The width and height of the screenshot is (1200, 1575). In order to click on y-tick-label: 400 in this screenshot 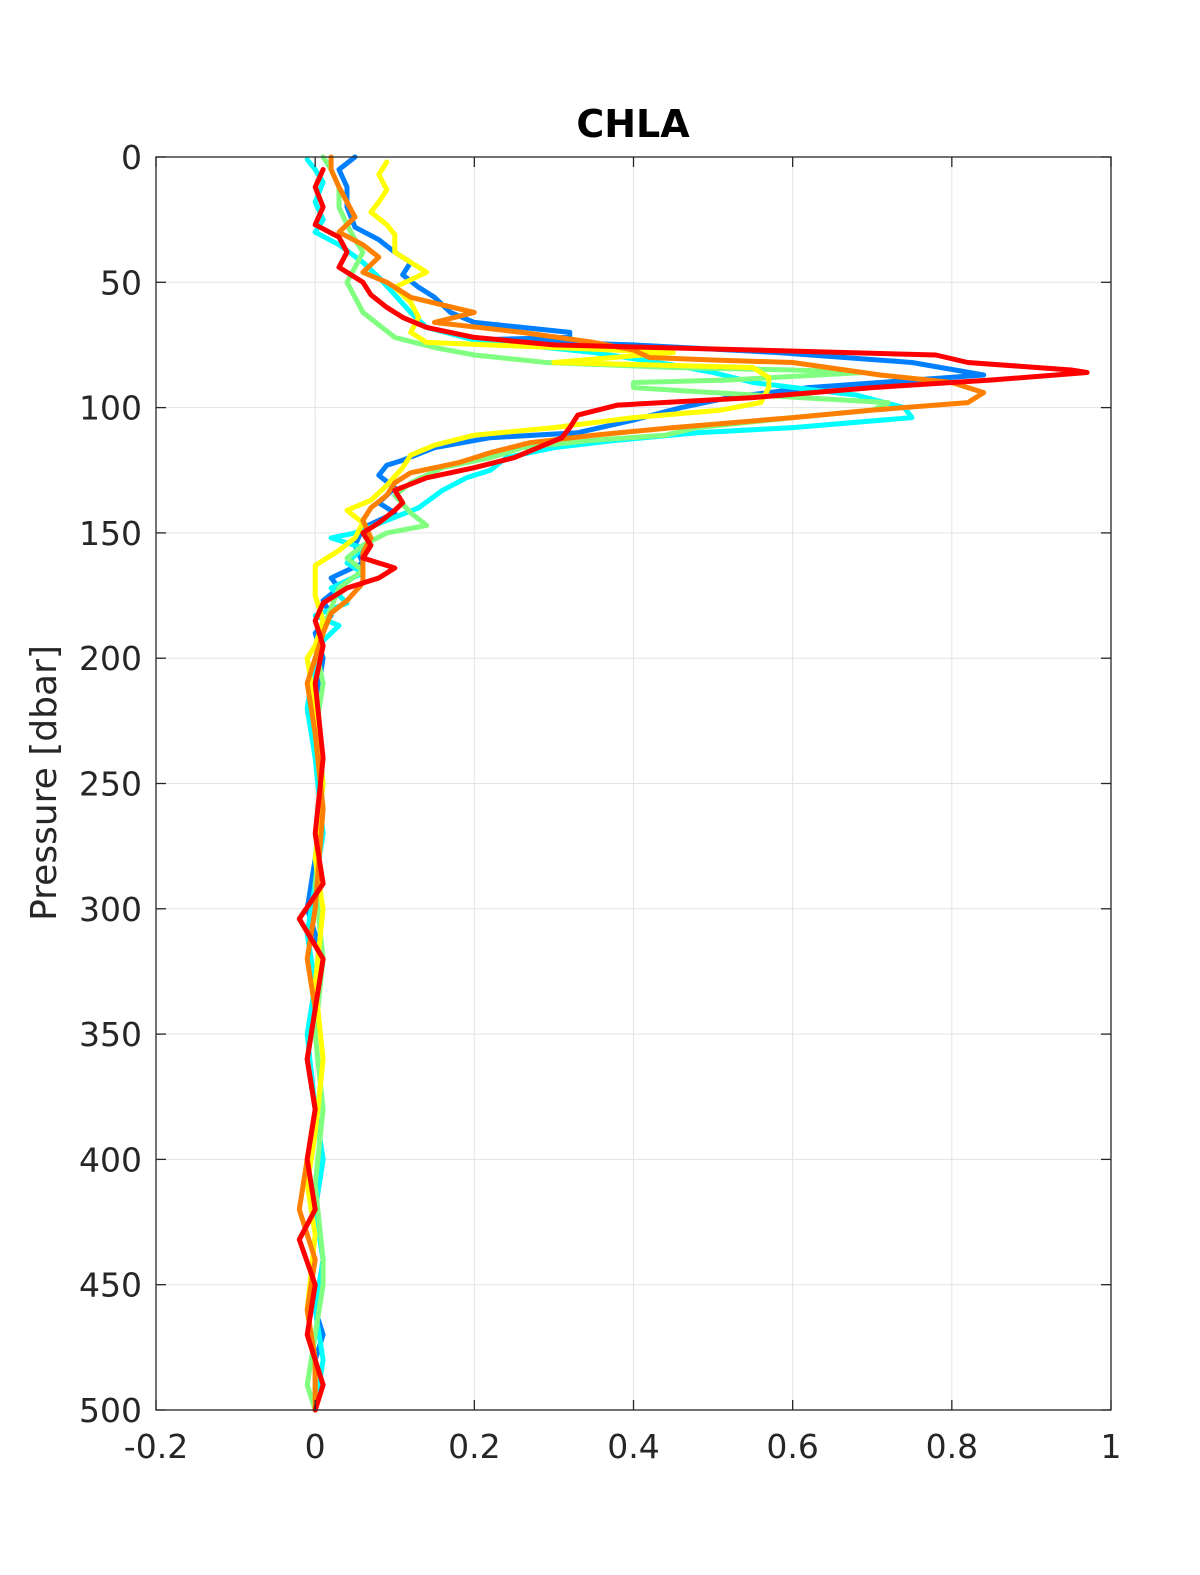, I will do `click(110, 1159)`.